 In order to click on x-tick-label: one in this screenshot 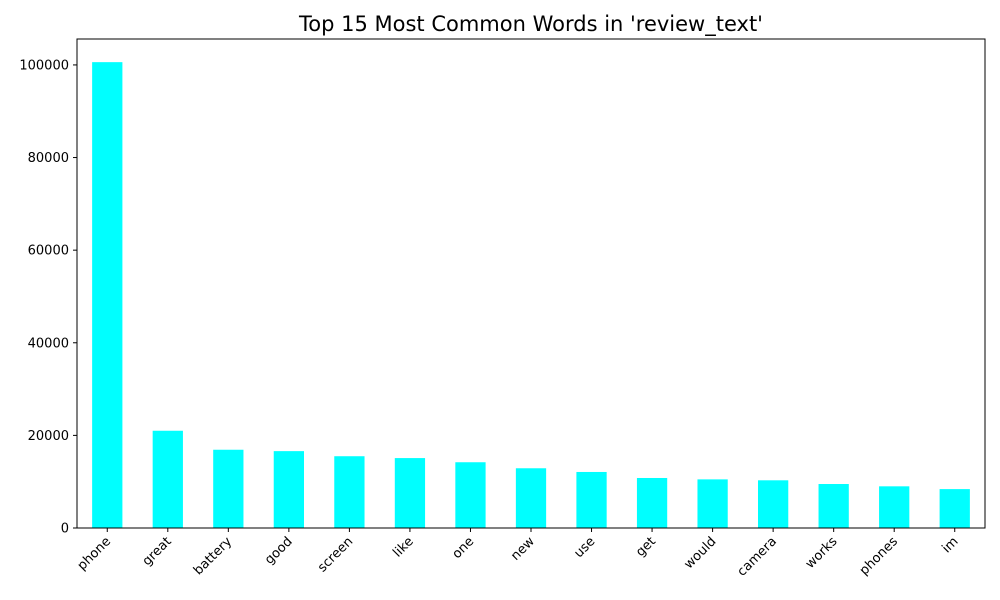, I will do `click(464, 548)`.